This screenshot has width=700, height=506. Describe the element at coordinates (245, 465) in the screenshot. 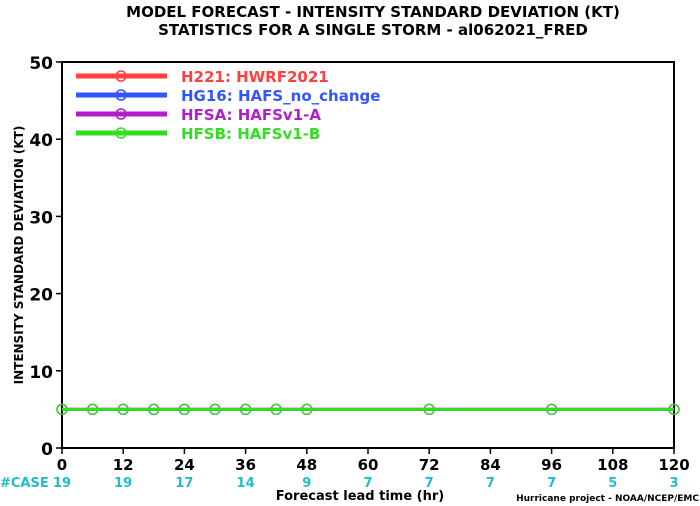

I see `x-tick-label: 36` at that location.